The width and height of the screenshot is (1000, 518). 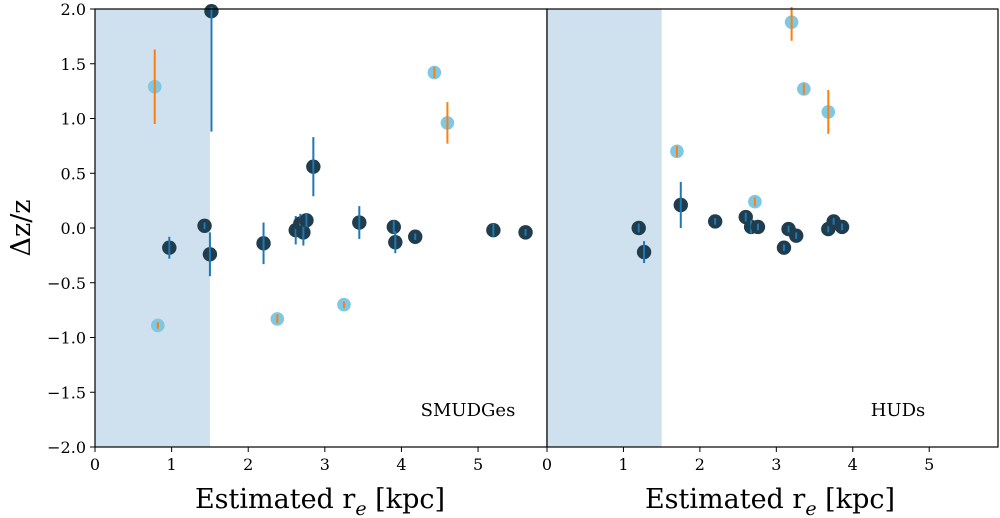 I want to click on y-axis-title: Δz/z, so click(x=21, y=227).